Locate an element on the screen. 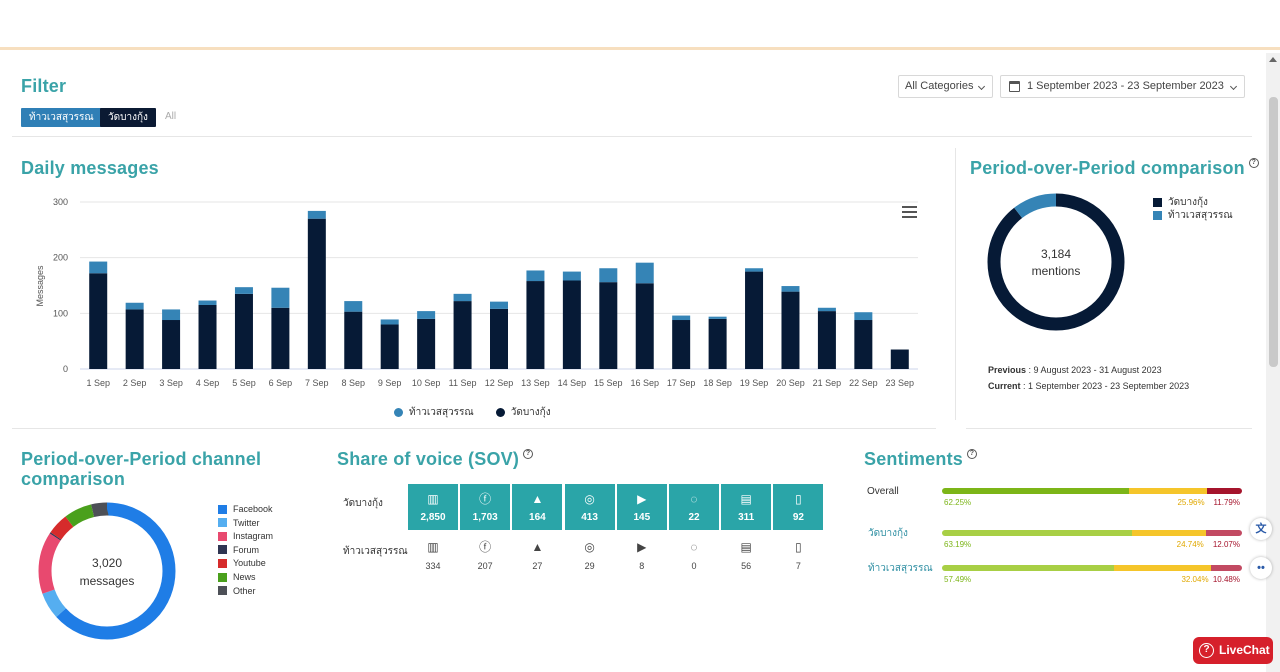 The width and height of the screenshot is (1280, 672). daily-legend: ท้าวเวสสุวรรณ วัดบางกุ้ง is located at coordinates (472, 412).